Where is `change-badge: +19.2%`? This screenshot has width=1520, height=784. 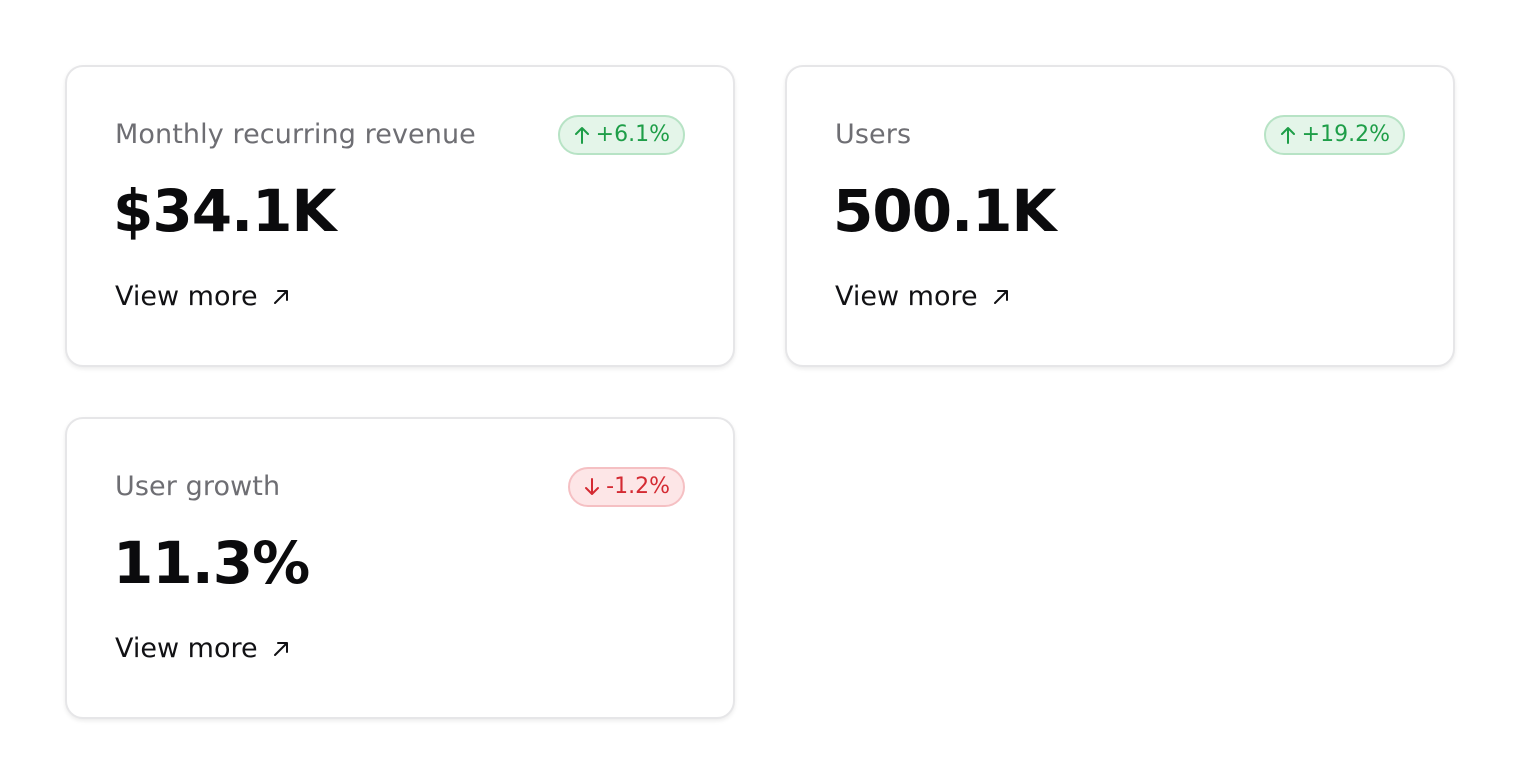
change-badge: +19.2% is located at coordinates (1334, 135).